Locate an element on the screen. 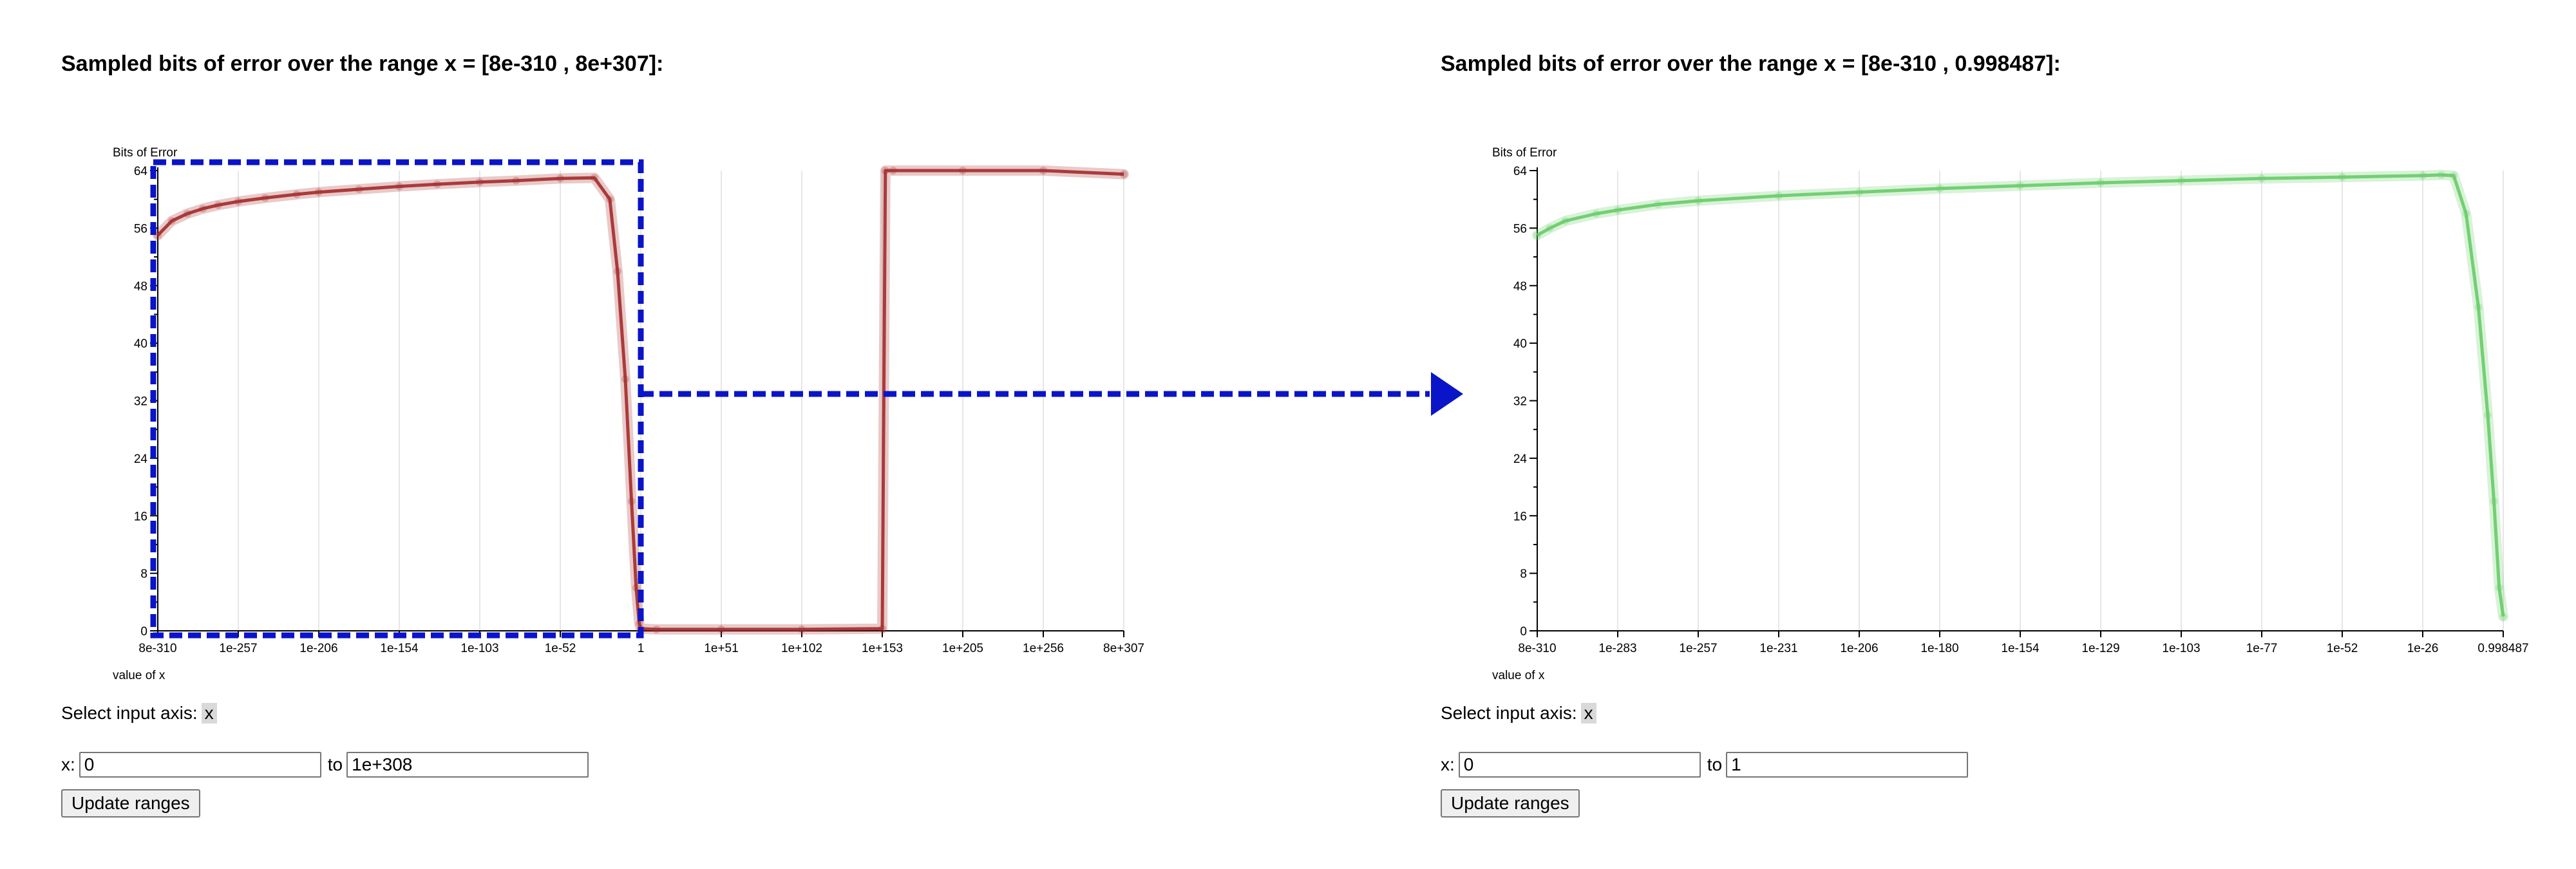 Image resolution: width=2576 pixels, height=869 pixels. x-tick-label: 0.998487 is located at coordinates (2502, 648).